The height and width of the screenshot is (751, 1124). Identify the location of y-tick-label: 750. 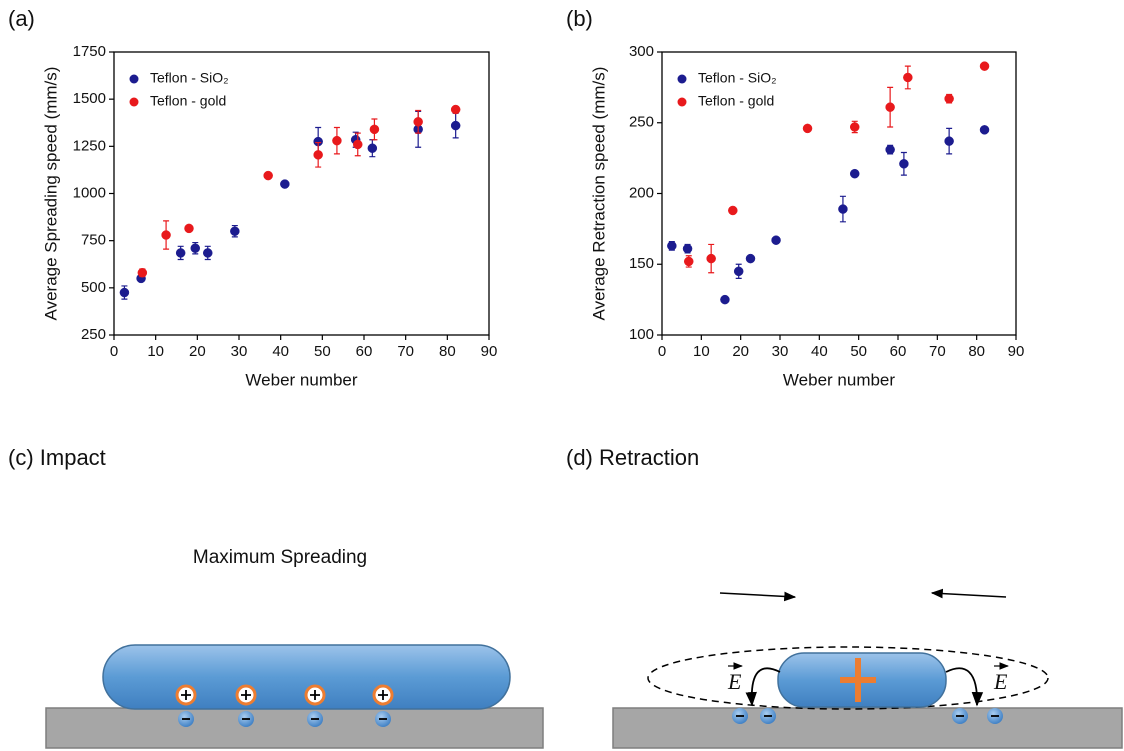
(93, 240).